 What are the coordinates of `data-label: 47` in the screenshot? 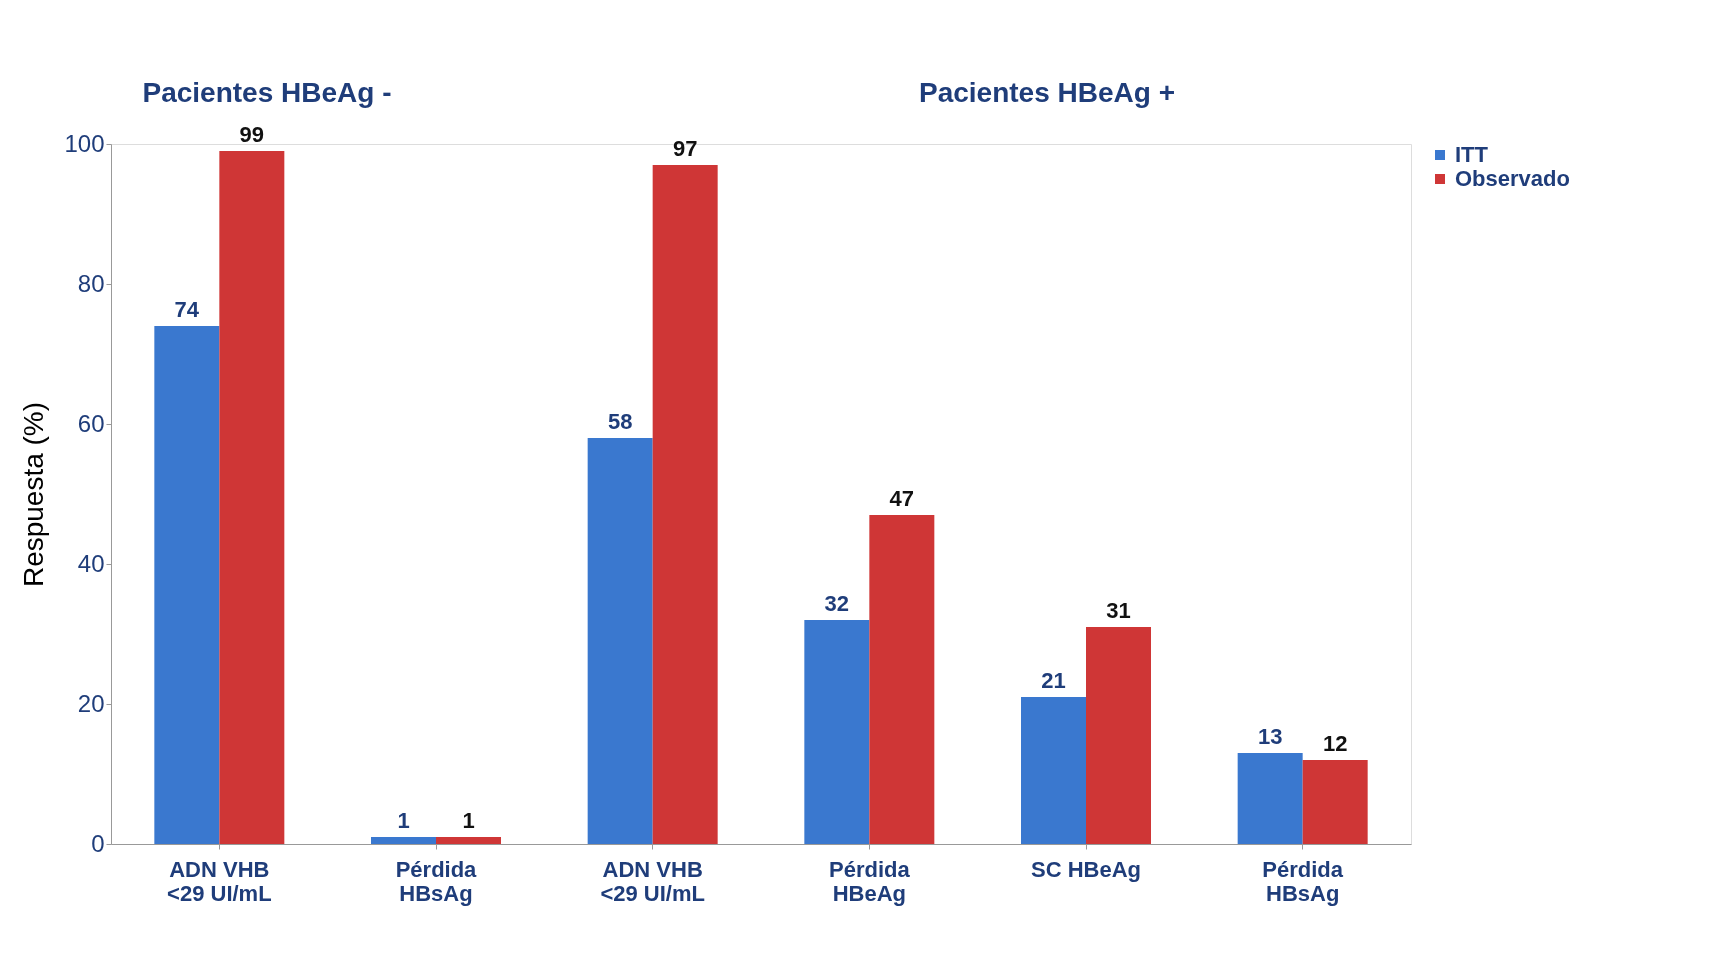 It's located at (902, 498).